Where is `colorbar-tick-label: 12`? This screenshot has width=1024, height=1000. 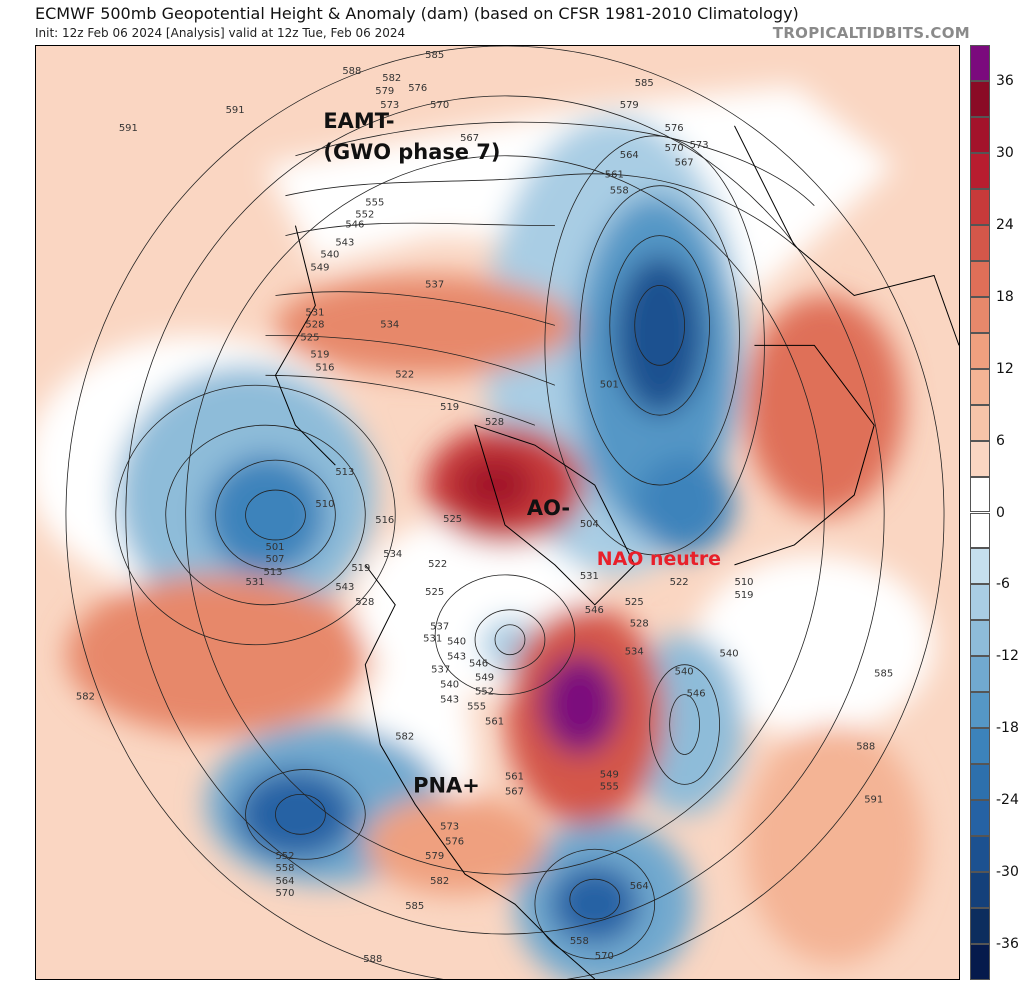
colorbar-tick-label: 12 is located at coordinates (1005, 368).